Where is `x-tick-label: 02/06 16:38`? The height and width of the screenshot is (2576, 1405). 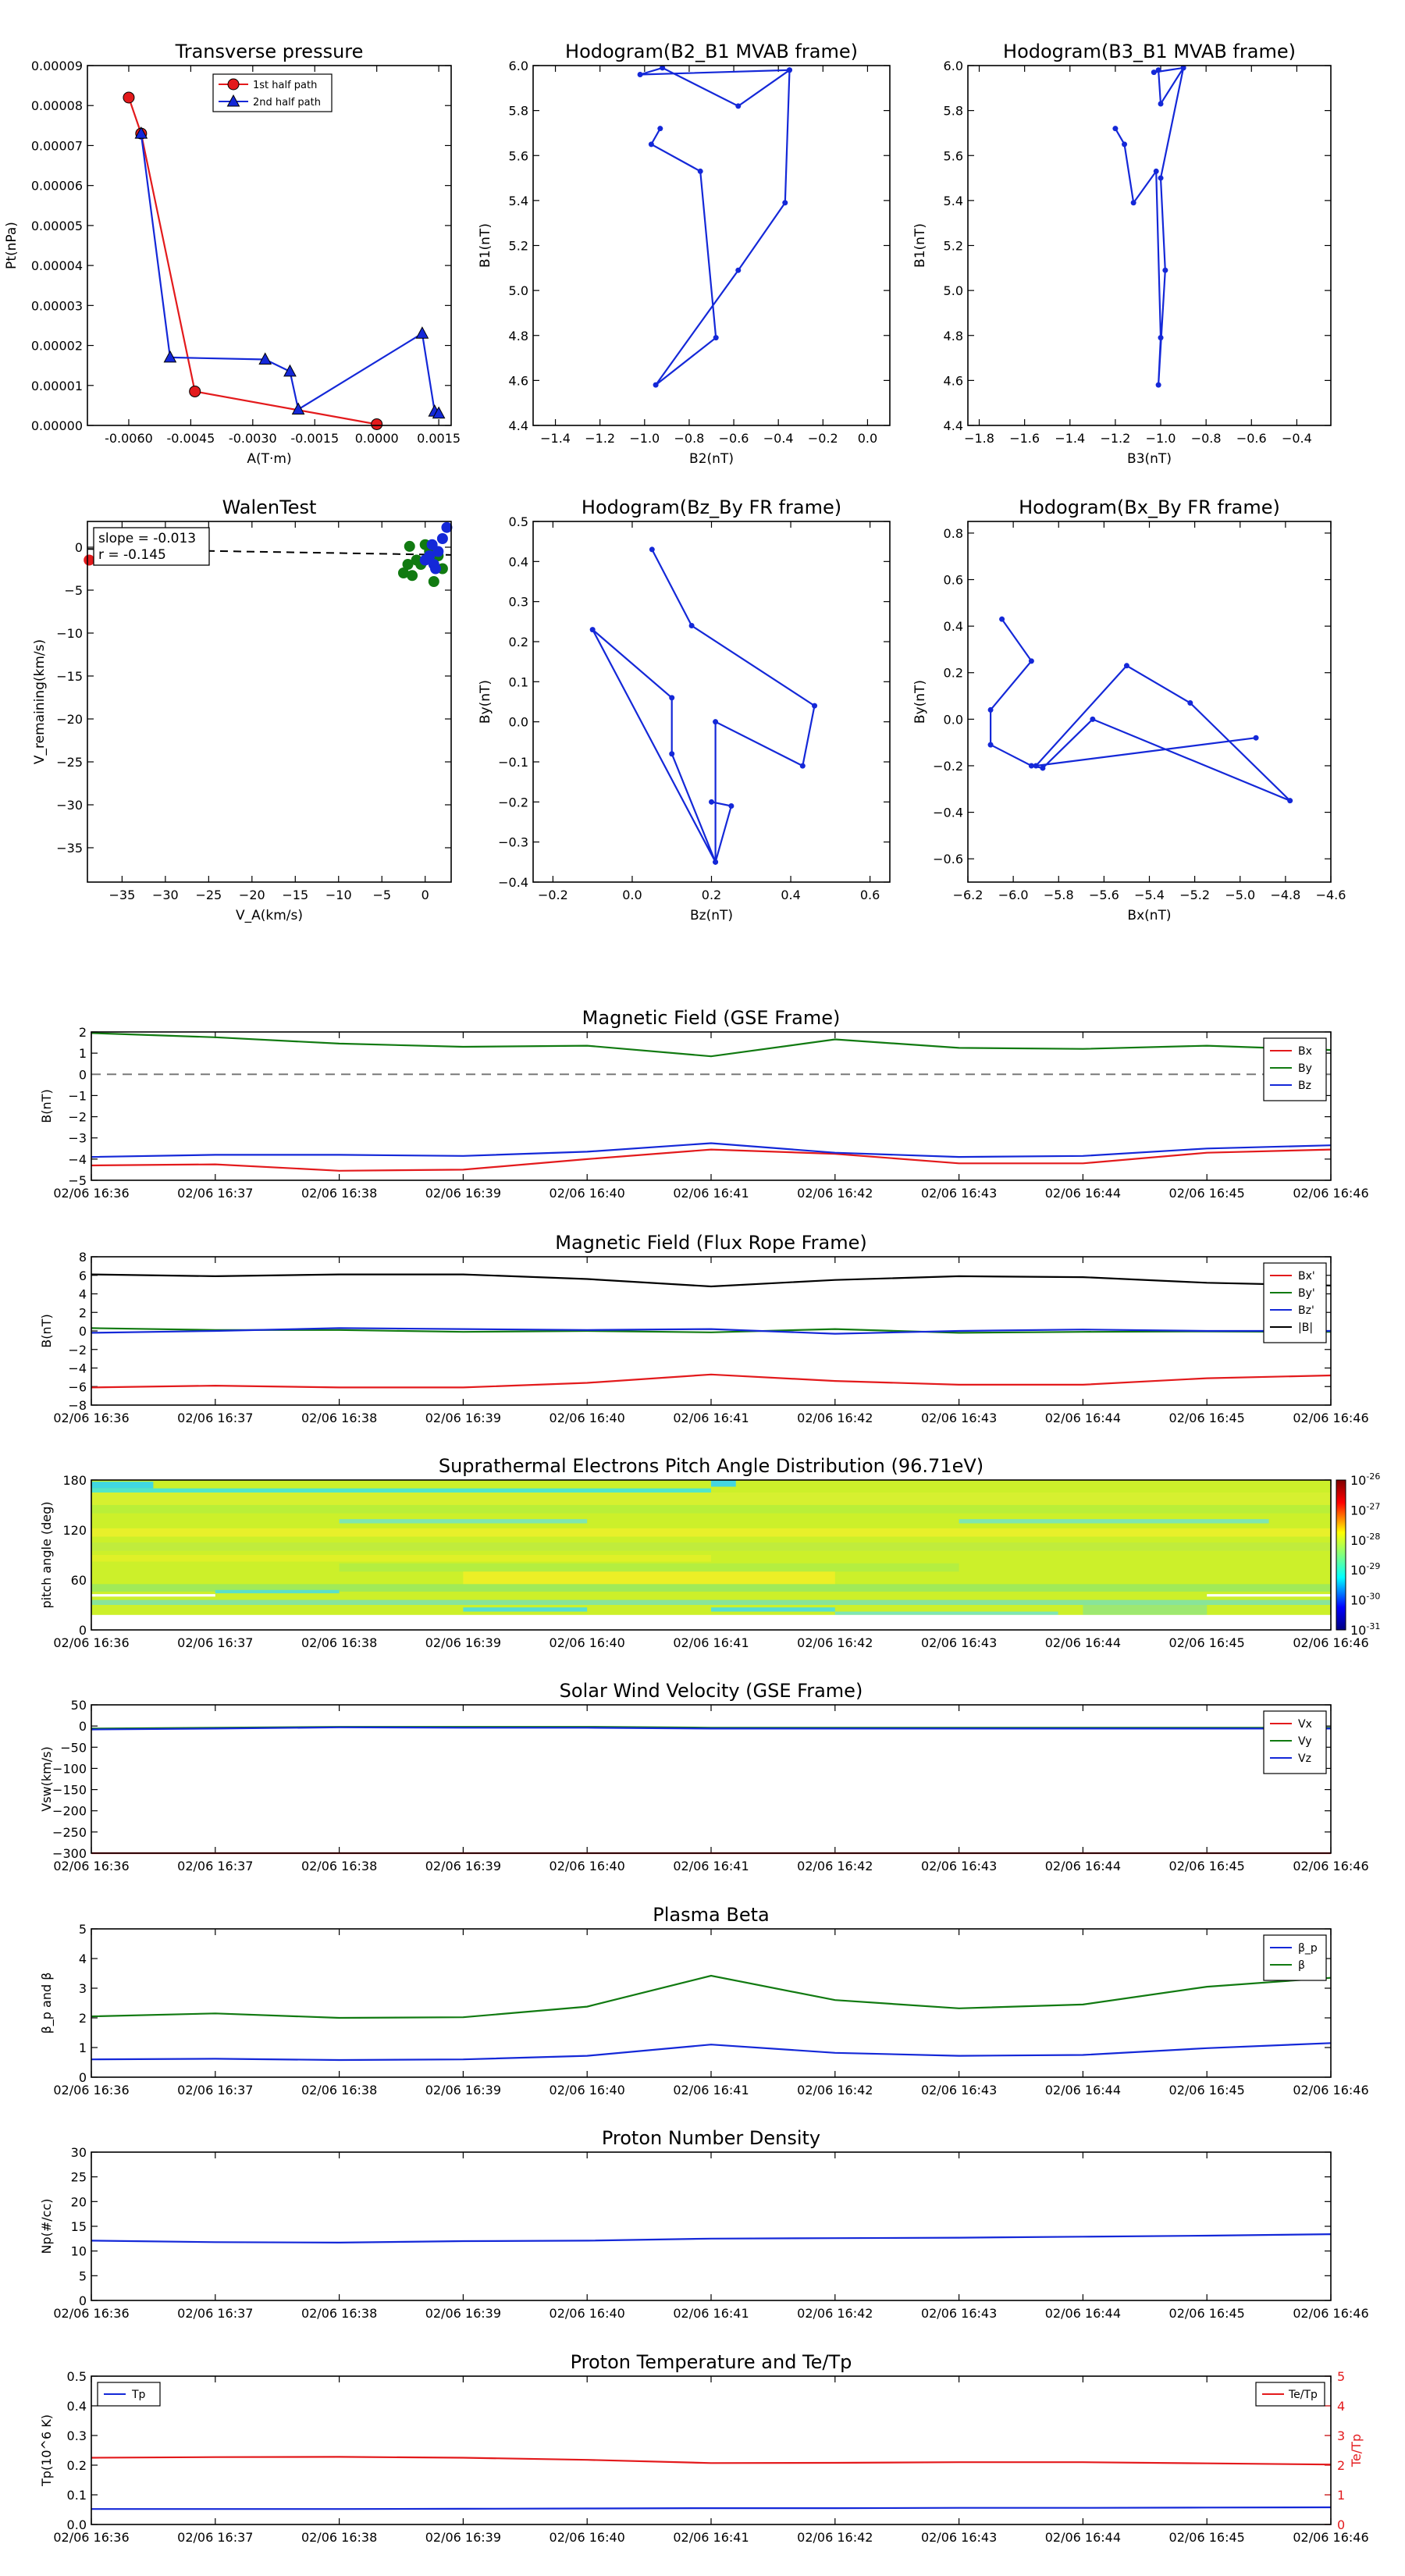 x-tick-label: 02/06 16:38 is located at coordinates (339, 1418).